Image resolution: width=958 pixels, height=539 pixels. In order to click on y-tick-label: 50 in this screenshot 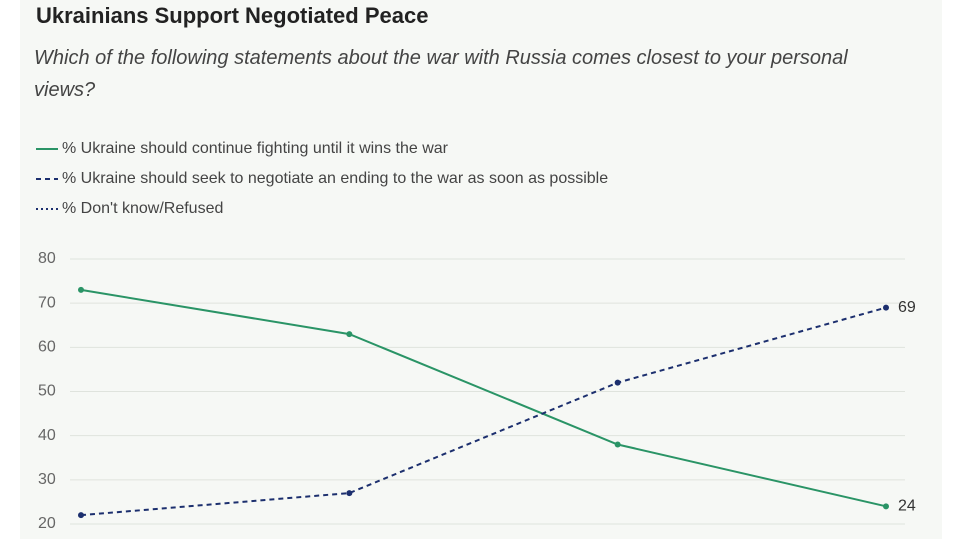, I will do `click(47, 391)`.